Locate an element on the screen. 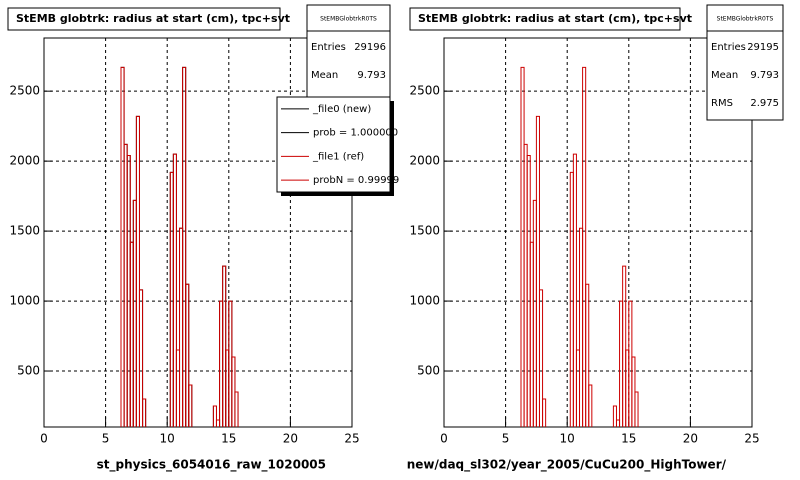 The width and height of the screenshot is (800, 480). stats-value: 29196 is located at coordinates (370, 47).